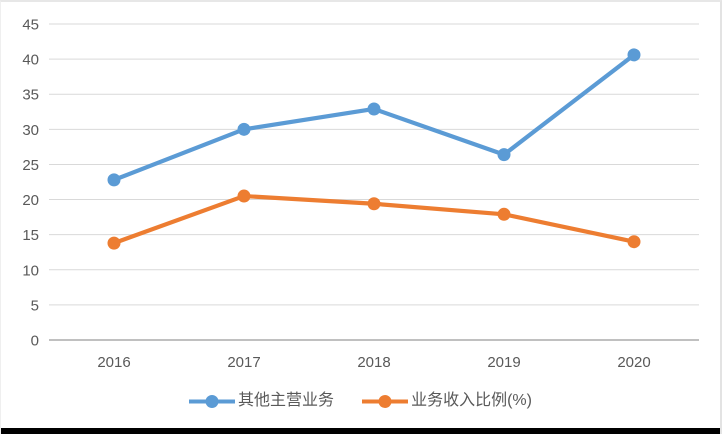 Image resolution: width=722 pixels, height=434 pixels. Describe the element at coordinates (243, 362) in the screenshot. I see `x-tick-label: 2017` at that location.